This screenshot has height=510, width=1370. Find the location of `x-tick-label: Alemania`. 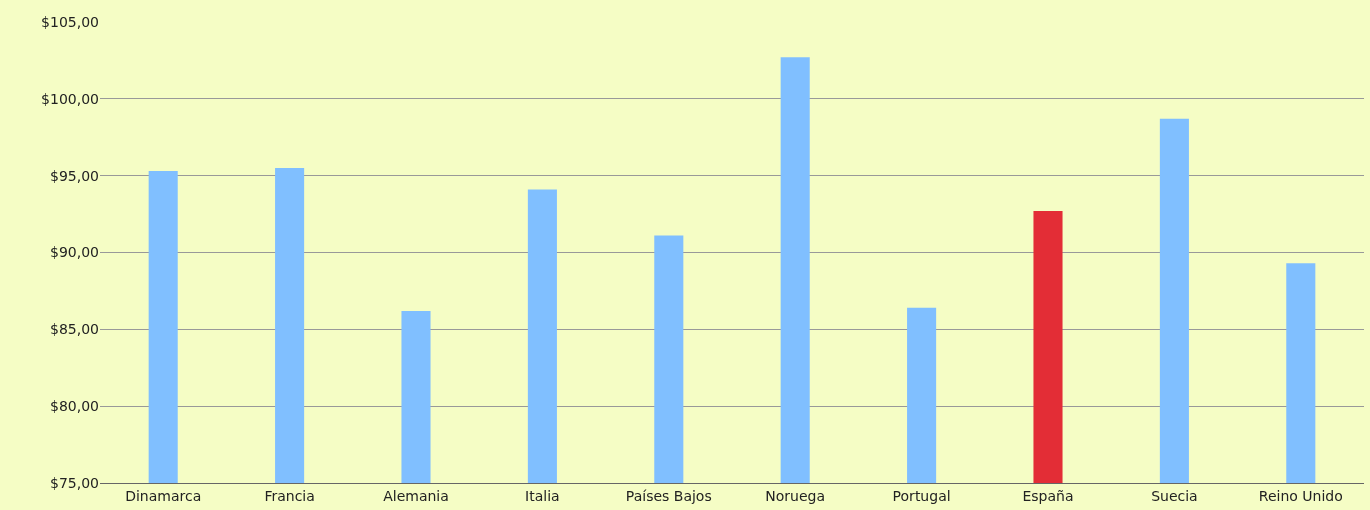

x-tick-label: Alemania is located at coordinates (416, 495).